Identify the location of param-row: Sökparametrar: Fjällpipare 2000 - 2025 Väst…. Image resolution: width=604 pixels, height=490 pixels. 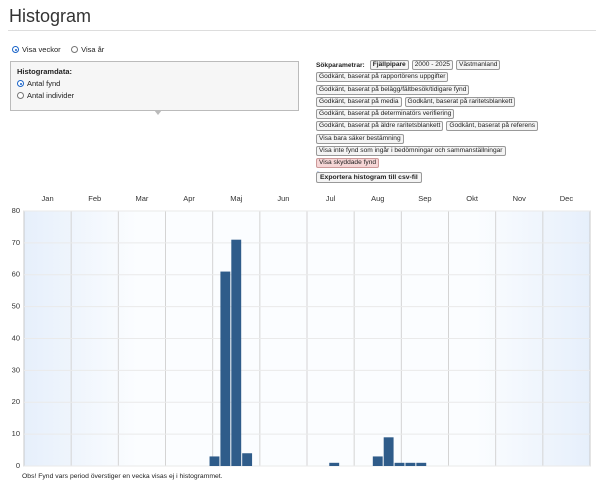
(446, 65).